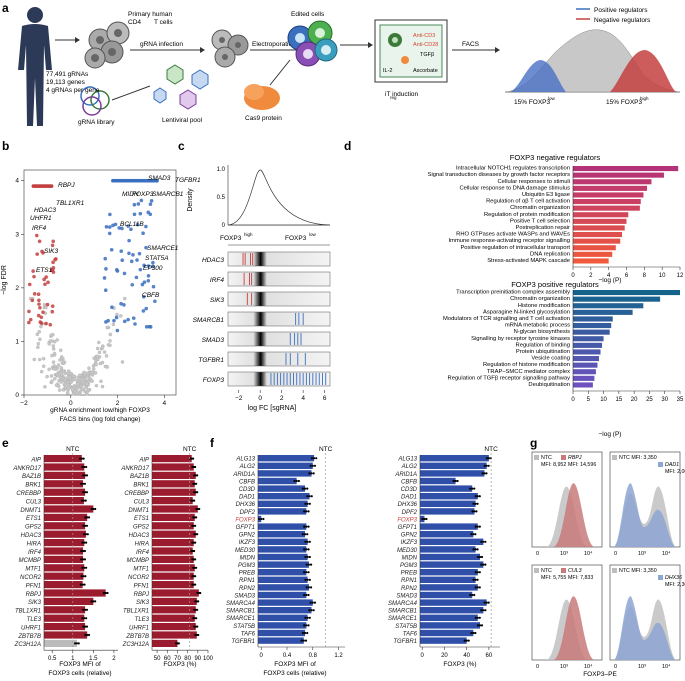 The width and height of the screenshot is (685, 681). I want to click on gene-histogram, so click(574, 628).